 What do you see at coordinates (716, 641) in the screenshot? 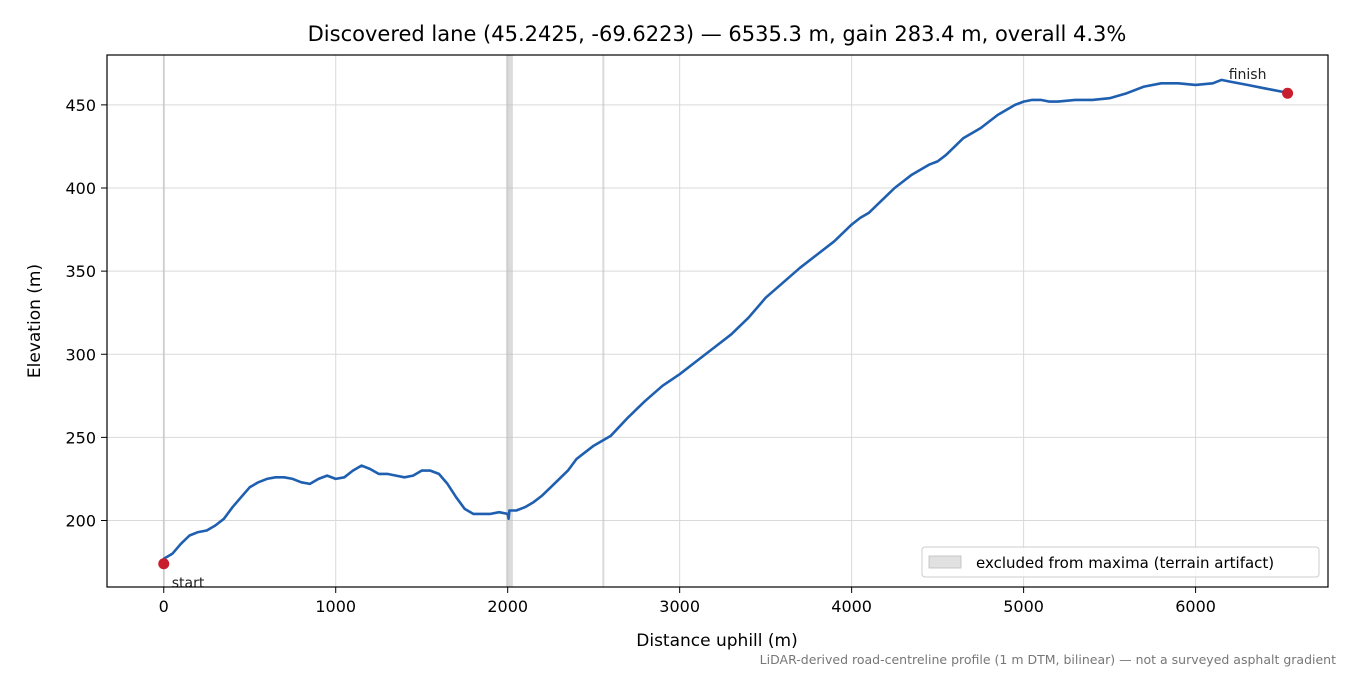
I see `x-axis-label: Distance uphill (m)` at bounding box center [716, 641].